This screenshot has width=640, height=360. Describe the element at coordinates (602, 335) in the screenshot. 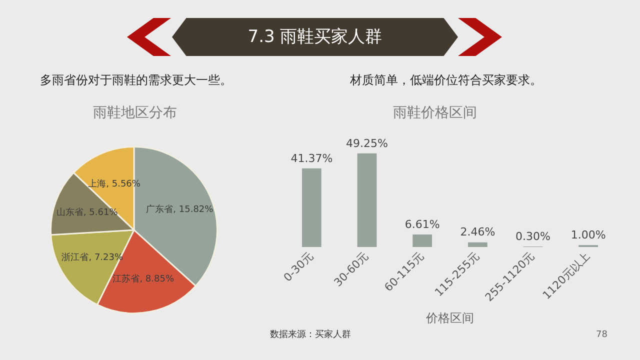

I see `text: 78` at that location.